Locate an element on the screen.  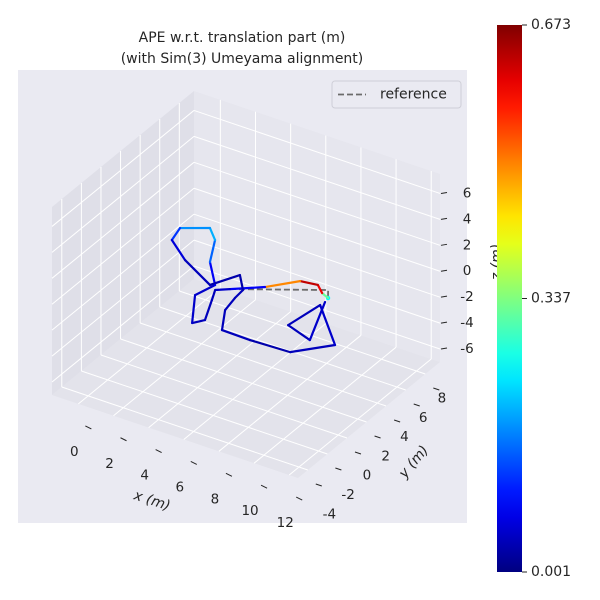
y-tick-label: -4 is located at coordinates (329, 514).